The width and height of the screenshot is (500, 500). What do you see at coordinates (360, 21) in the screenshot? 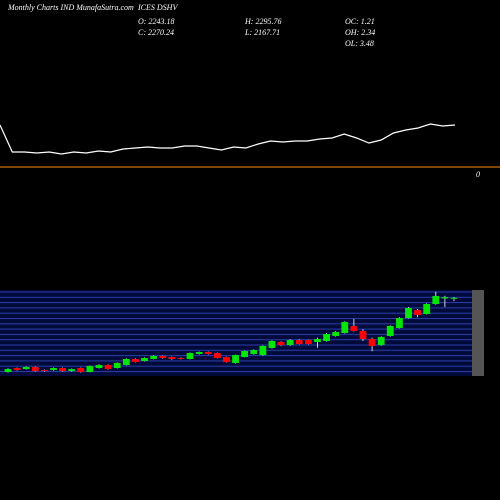
I see `stat: OC: 1.21` at bounding box center [360, 21].